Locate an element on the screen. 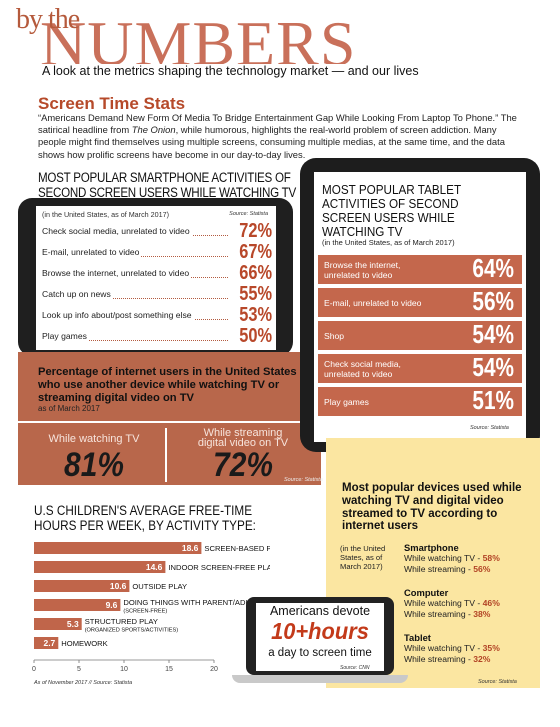 This screenshot has width=560, height=727. stat-label-streaming-line1: While streaming is located at coordinates (243, 433).